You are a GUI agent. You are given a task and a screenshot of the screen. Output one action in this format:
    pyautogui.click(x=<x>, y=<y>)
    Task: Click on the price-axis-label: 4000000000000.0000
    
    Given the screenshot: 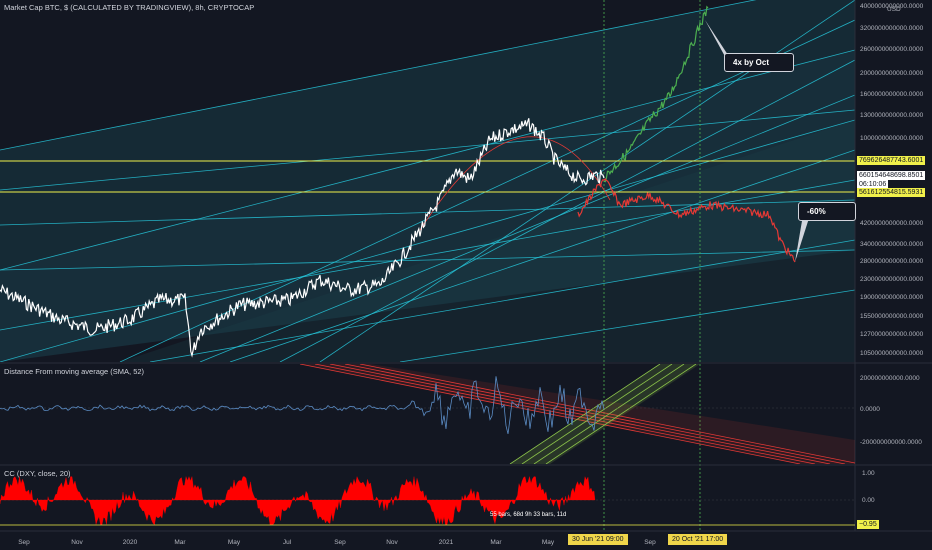 What is the action you would take?
    pyautogui.click(x=892, y=6)
    